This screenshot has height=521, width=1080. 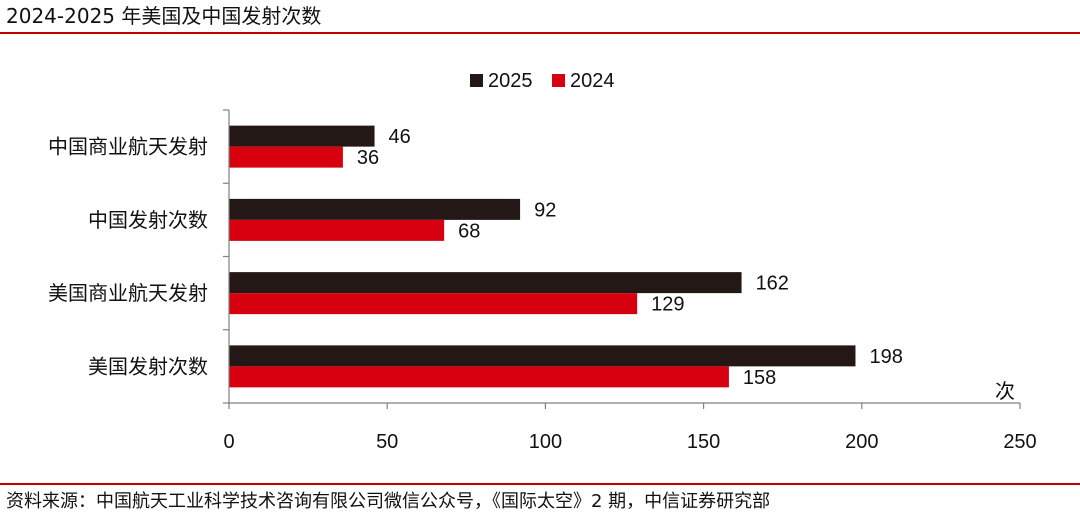 What do you see at coordinates (540, 484) in the screenshot?
I see `source-divider` at bounding box center [540, 484].